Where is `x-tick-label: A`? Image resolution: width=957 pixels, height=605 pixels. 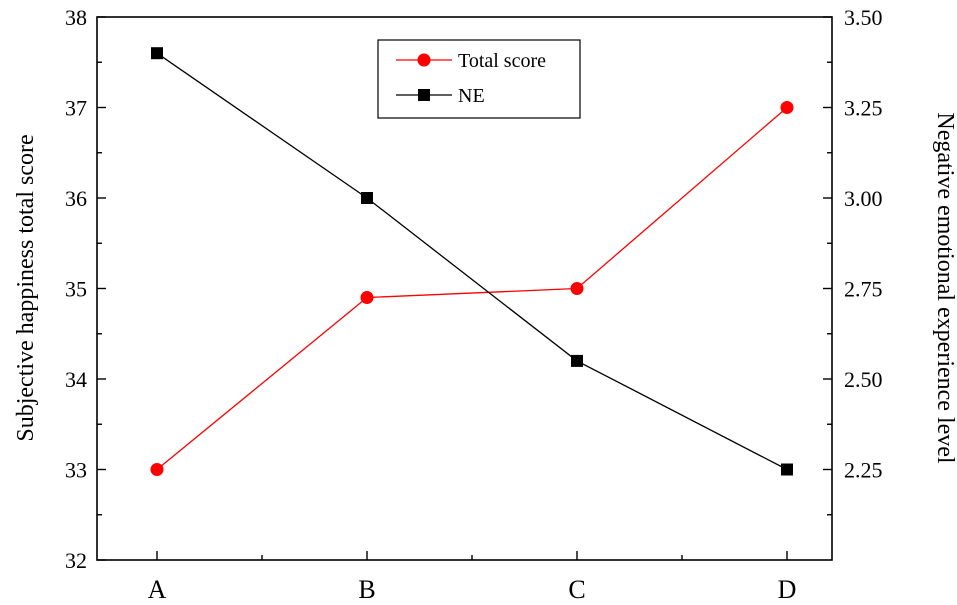 x-tick-label: A is located at coordinates (157, 589).